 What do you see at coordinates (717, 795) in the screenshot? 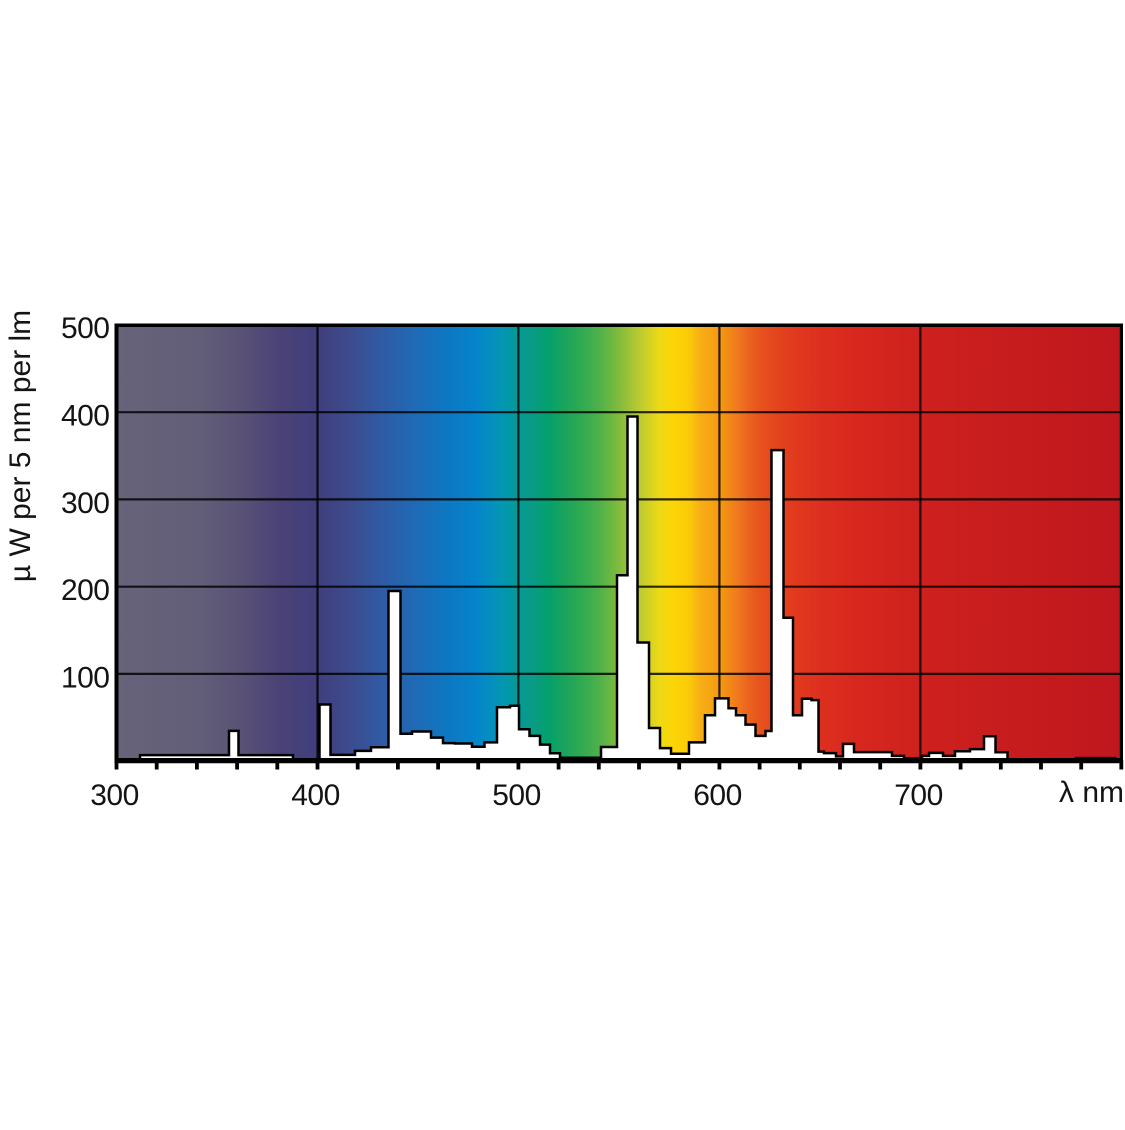
I see `svg-text: 600` at bounding box center [717, 795].